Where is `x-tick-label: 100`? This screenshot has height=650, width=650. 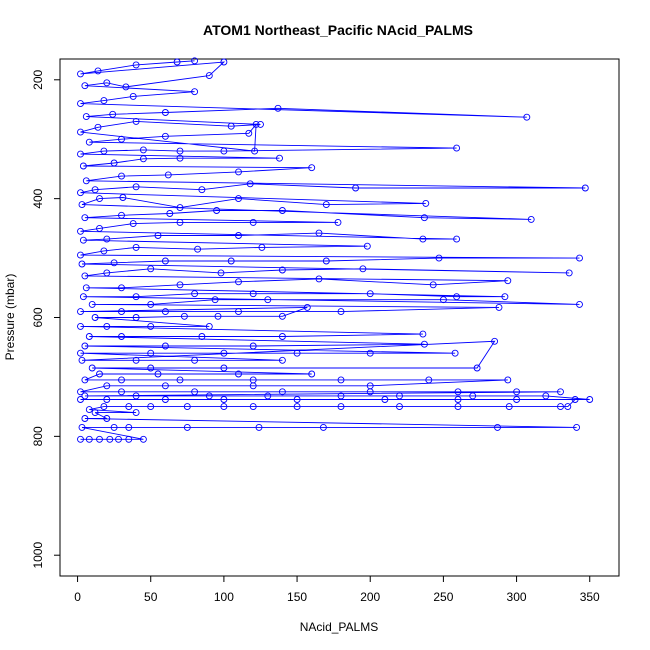 x-tick-label: 100 is located at coordinates (224, 597).